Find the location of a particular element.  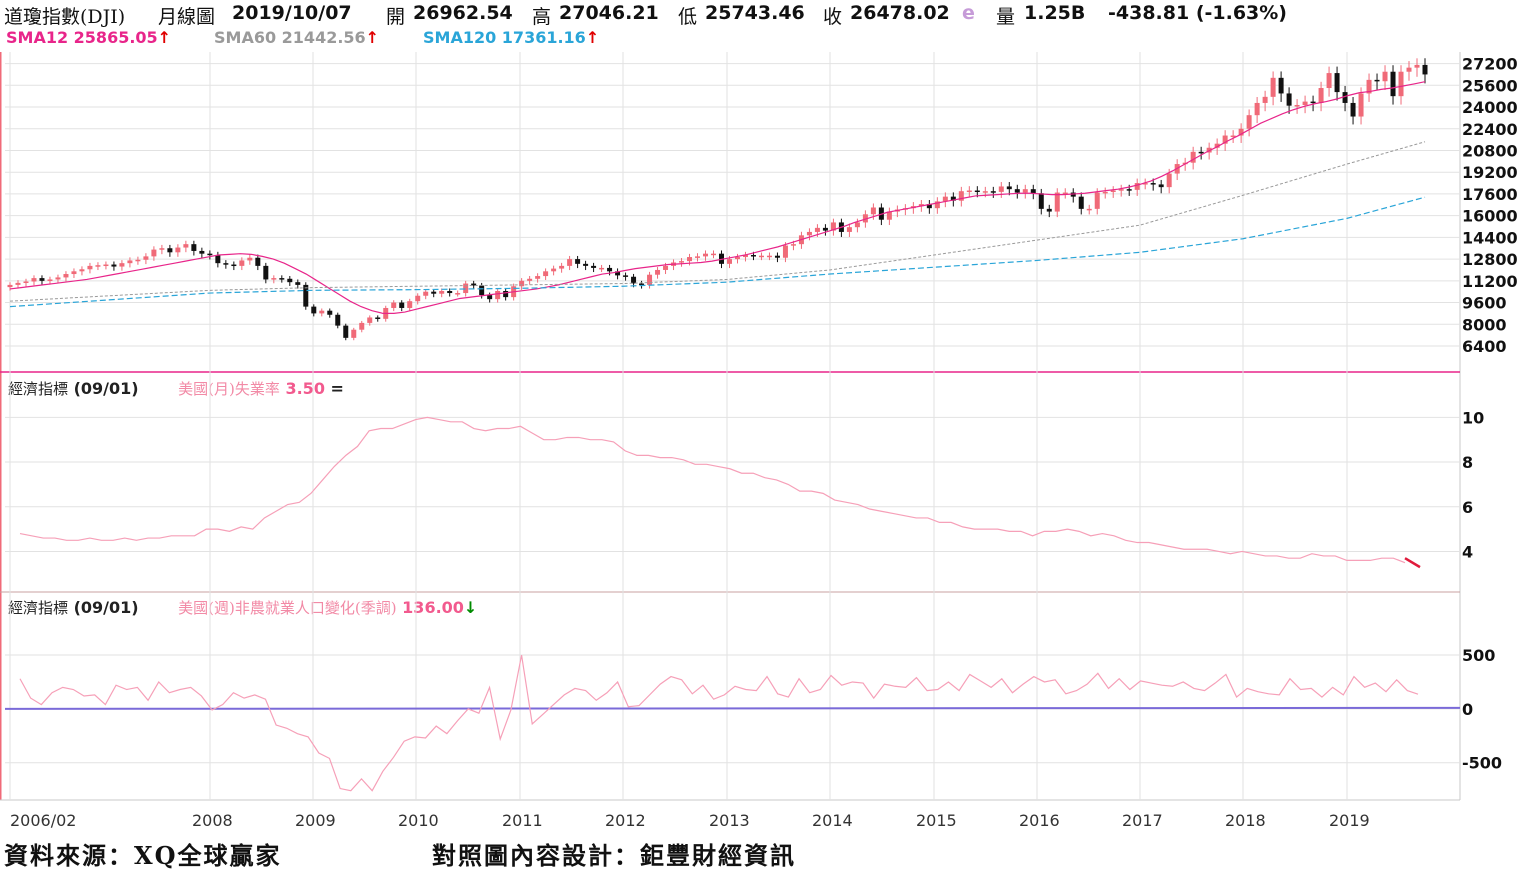

x-tick-label: 2009 is located at coordinates (315, 820).